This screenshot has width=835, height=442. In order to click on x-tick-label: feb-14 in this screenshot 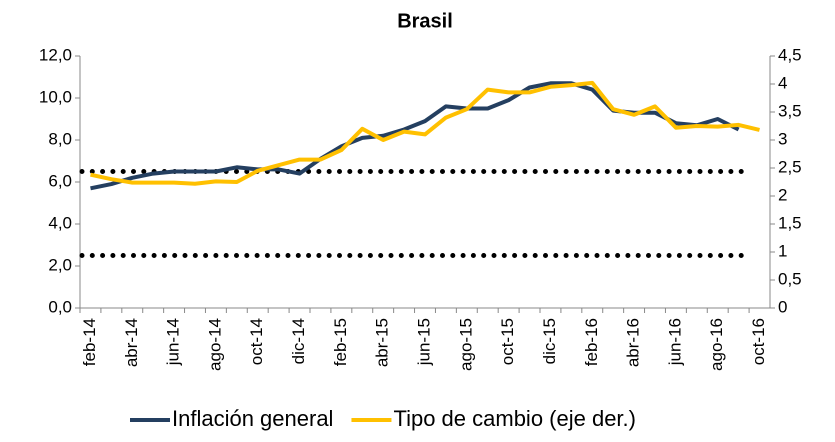, I will do `click(89, 342)`.